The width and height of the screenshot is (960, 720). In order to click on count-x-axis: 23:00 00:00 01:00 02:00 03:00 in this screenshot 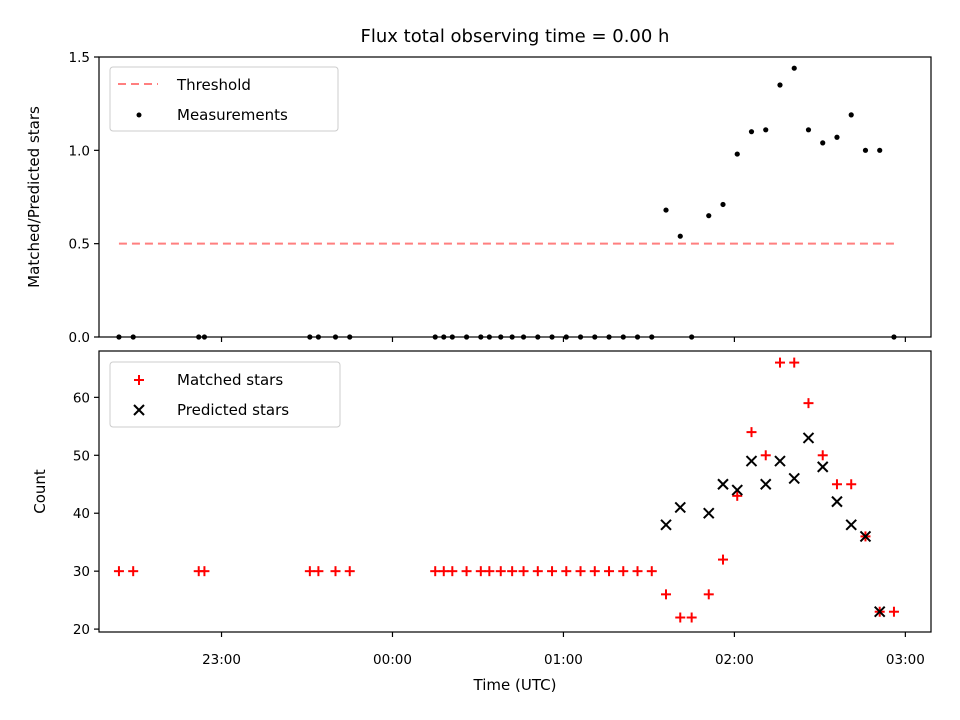, I will do `click(563, 650)`.